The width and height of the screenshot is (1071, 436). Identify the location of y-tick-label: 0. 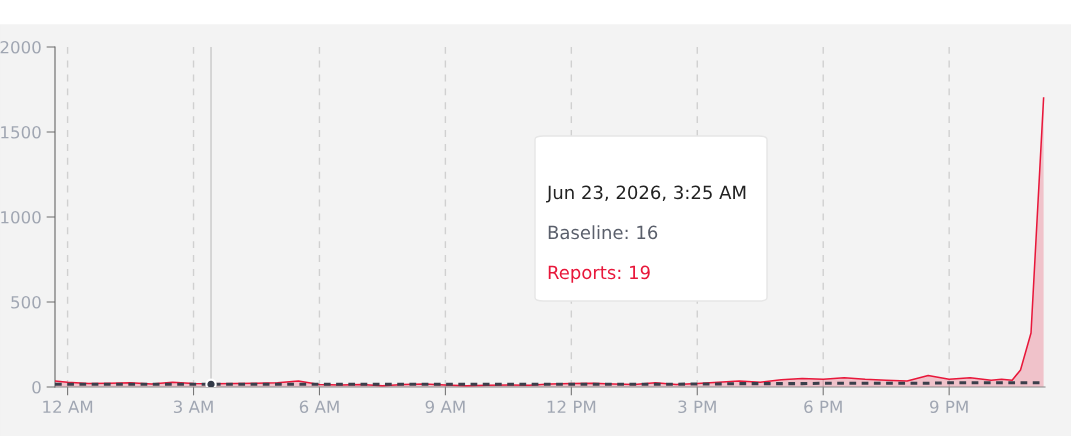
(36, 387).